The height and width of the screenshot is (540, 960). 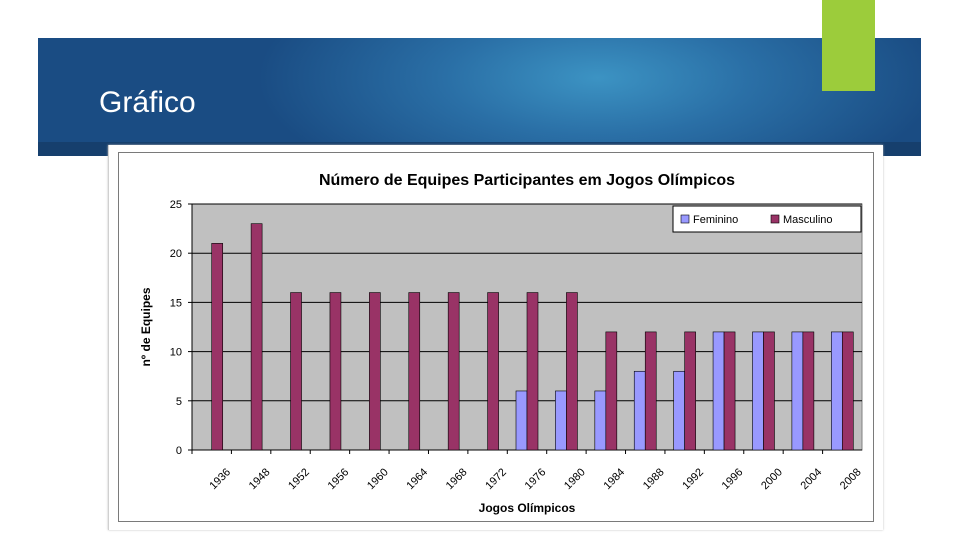 What do you see at coordinates (176, 254) in the screenshot?
I see `y-tick-label: 20` at bounding box center [176, 254].